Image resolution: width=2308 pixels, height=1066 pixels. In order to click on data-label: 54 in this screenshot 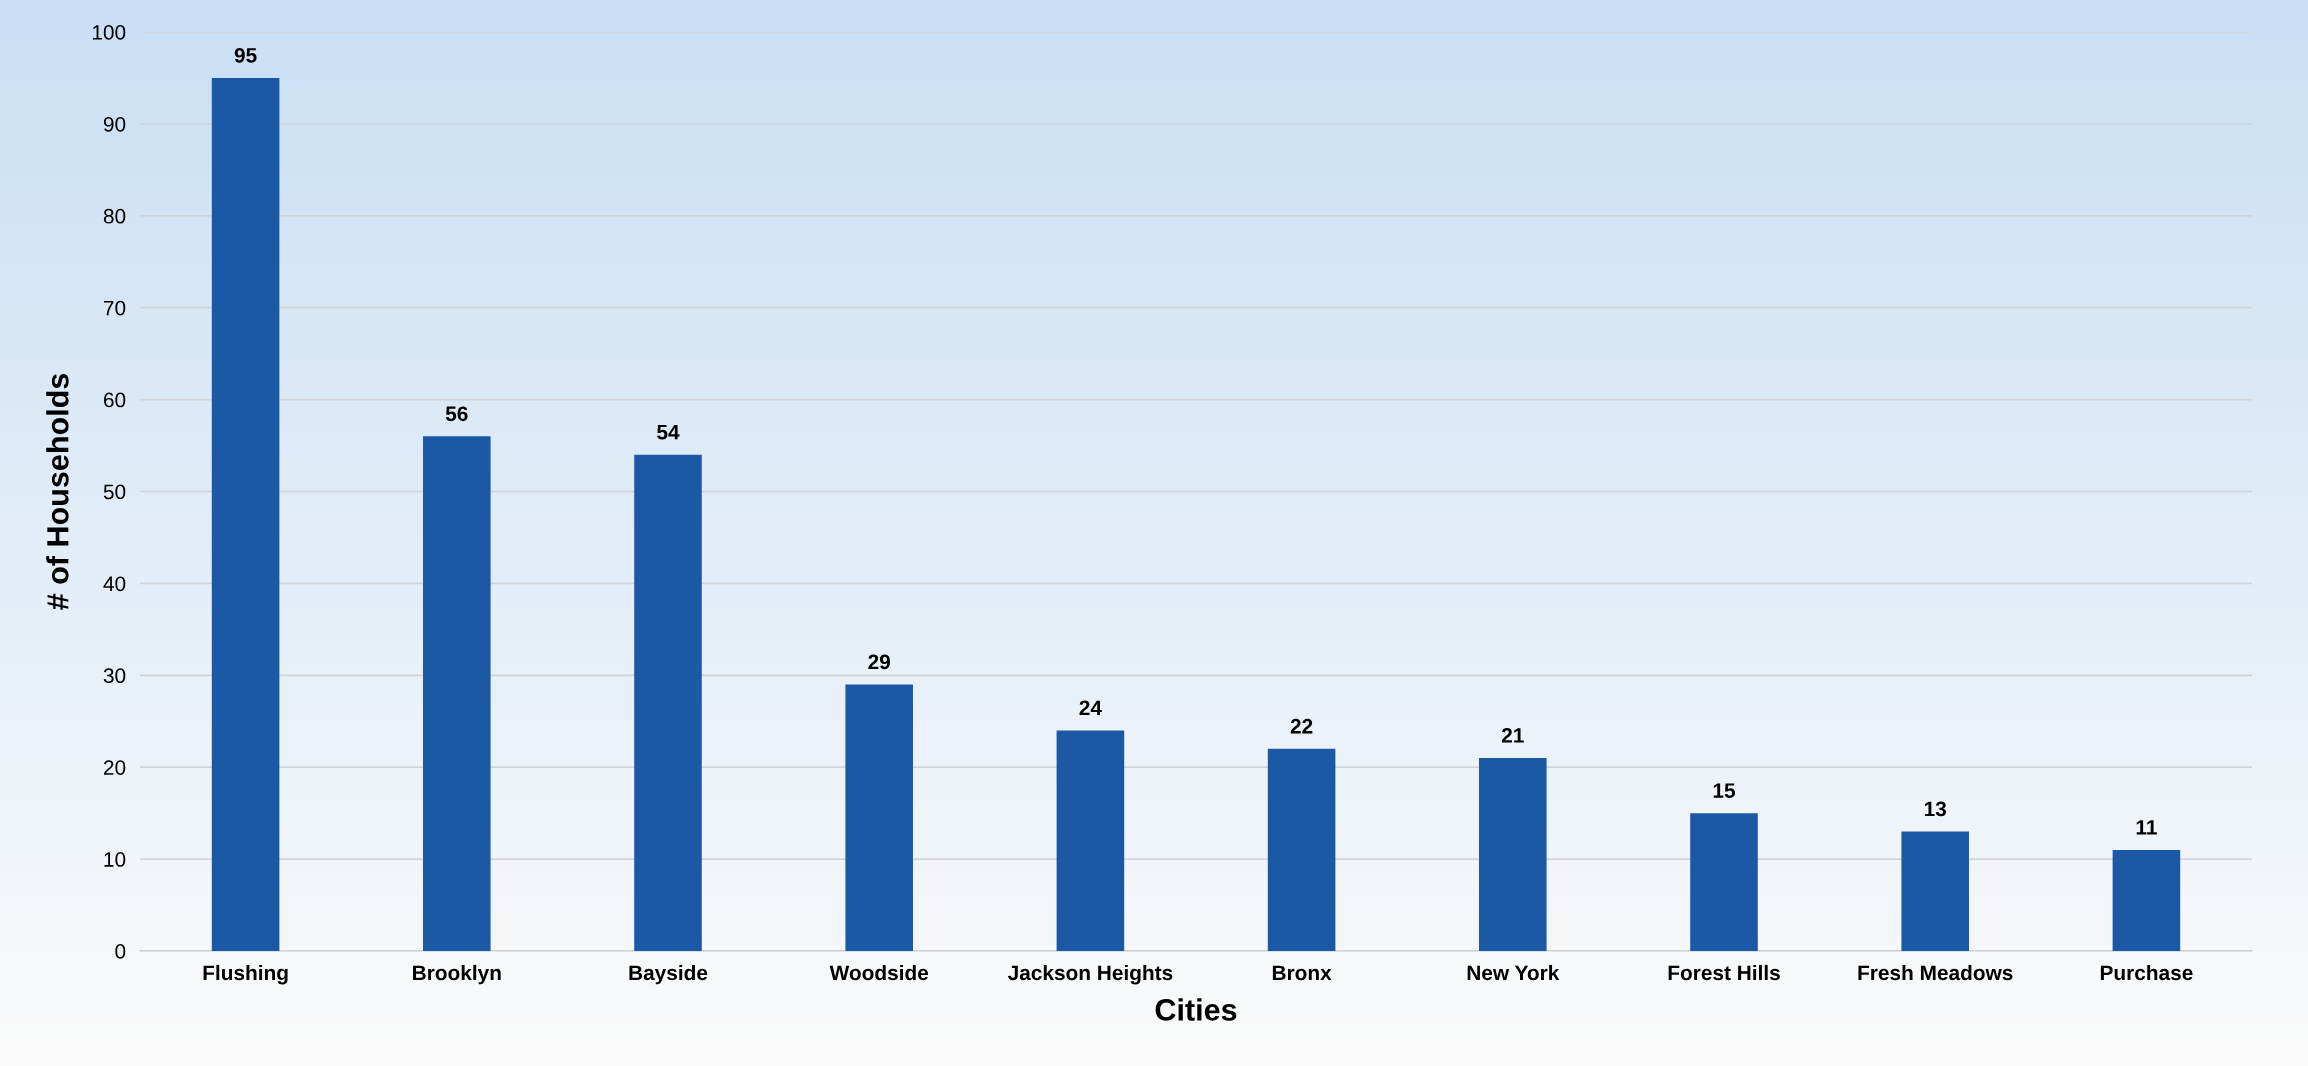, I will do `click(668, 432)`.